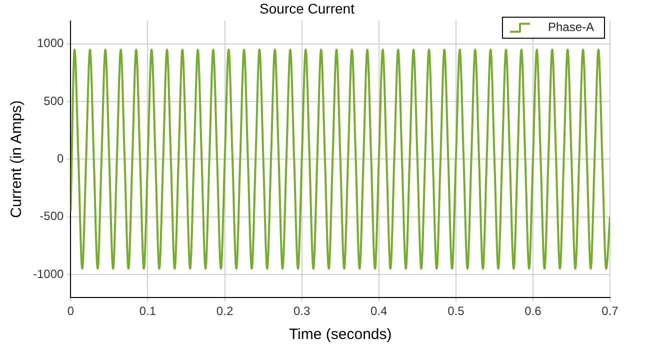 This screenshot has width=654, height=350. I want to click on legend-label: Phase-A, so click(571, 27).